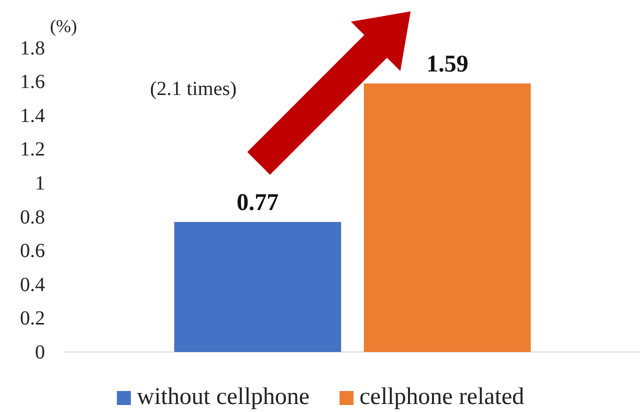 The height and width of the screenshot is (412, 641). What do you see at coordinates (223, 397) in the screenshot?
I see `legend-label: without cellphone` at bounding box center [223, 397].